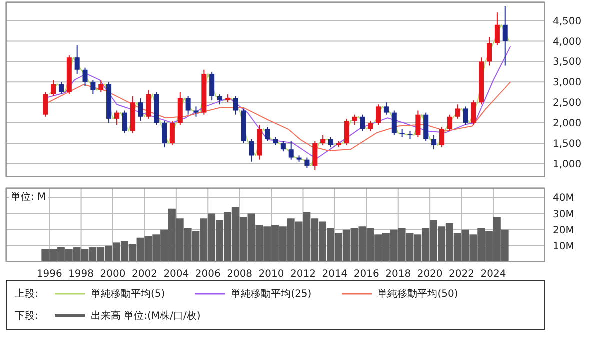 The width and height of the screenshot is (600, 343). What do you see at coordinates (367, 274) in the screenshot?
I see `x-tick-label: 2016` at bounding box center [367, 274].